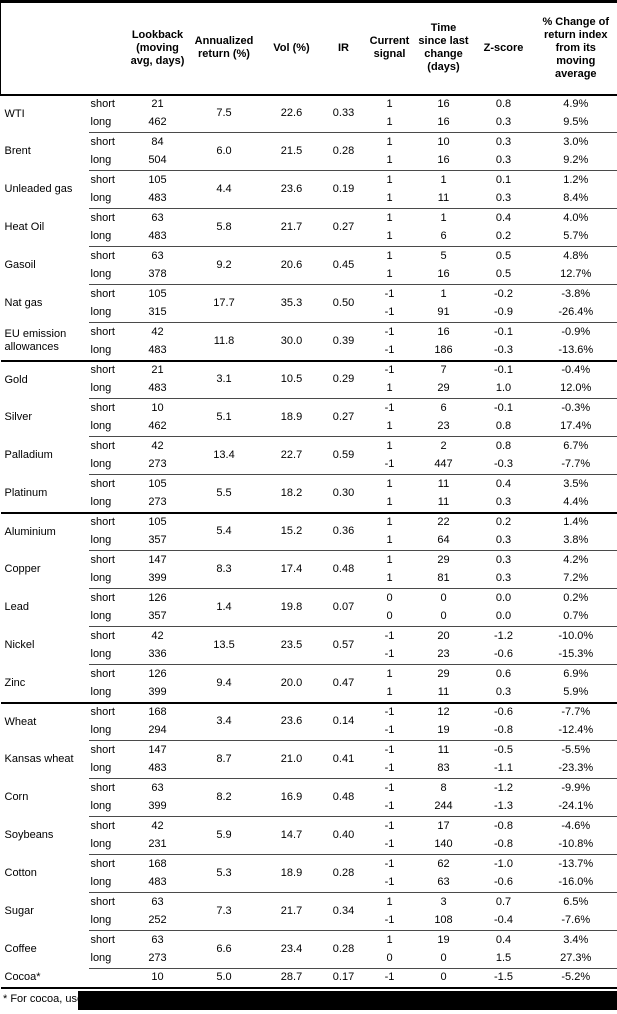 Image resolution: width=617 pixels, height=1014 pixels. What do you see at coordinates (503, 446) in the screenshot?
I see `z-score-value: 0.8` at bounding box center [503, 446].